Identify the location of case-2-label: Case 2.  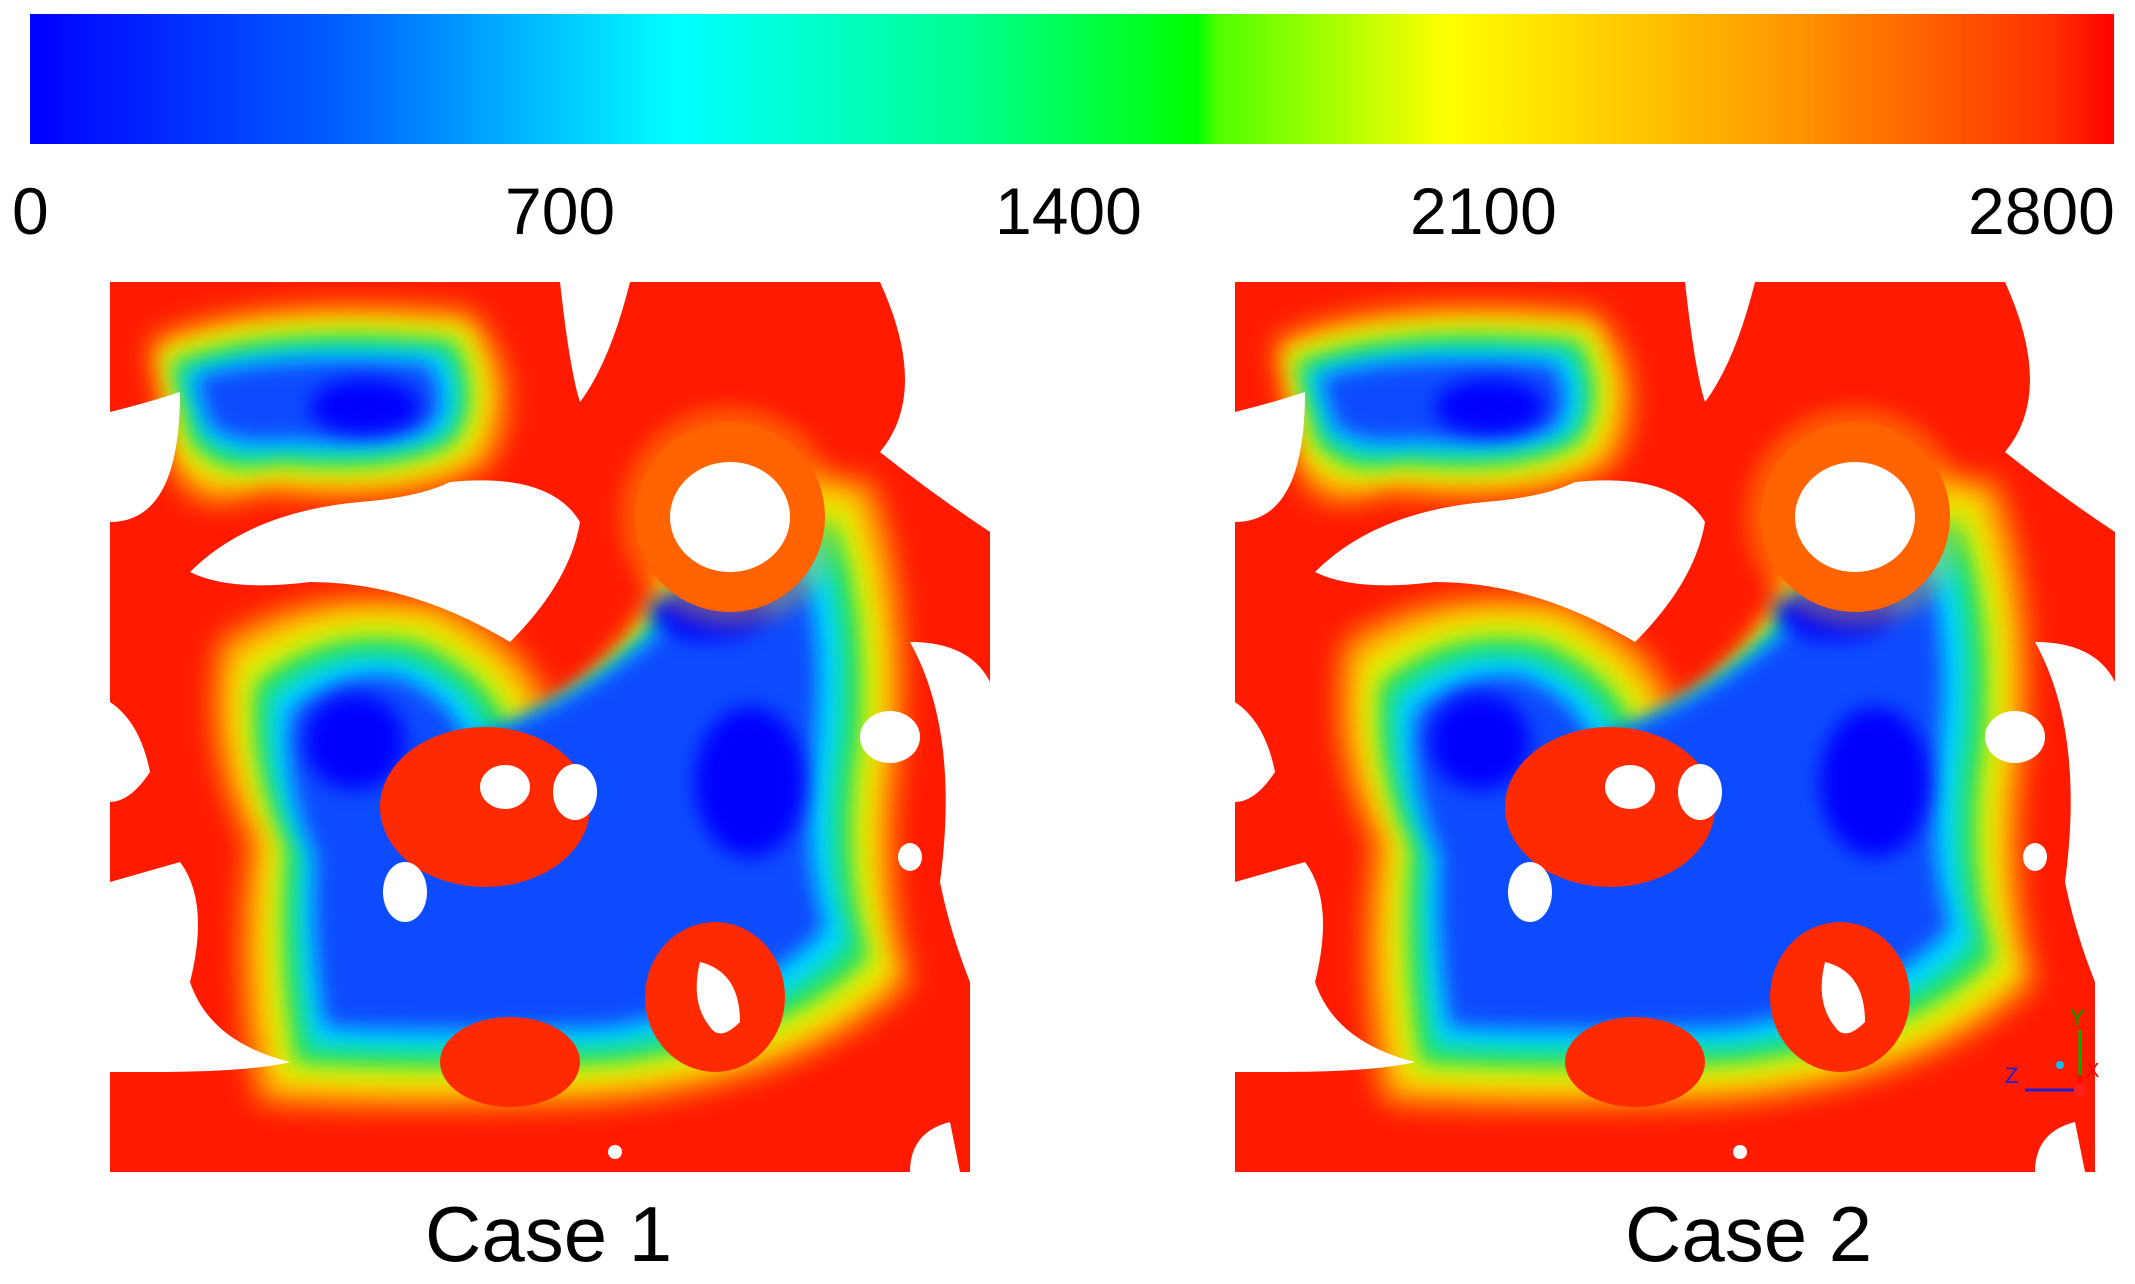
(1749, 1234).